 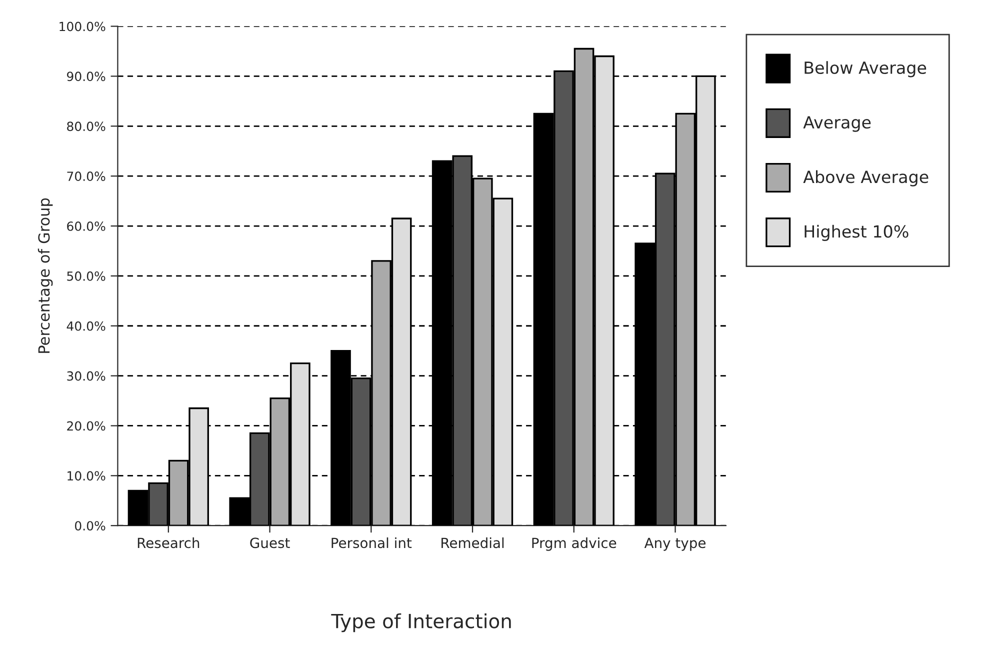 What do you see at coordinates (473, 542) in the screenshot?
I see `x-tick-label: Remedial` at bounding box center [473, 542].